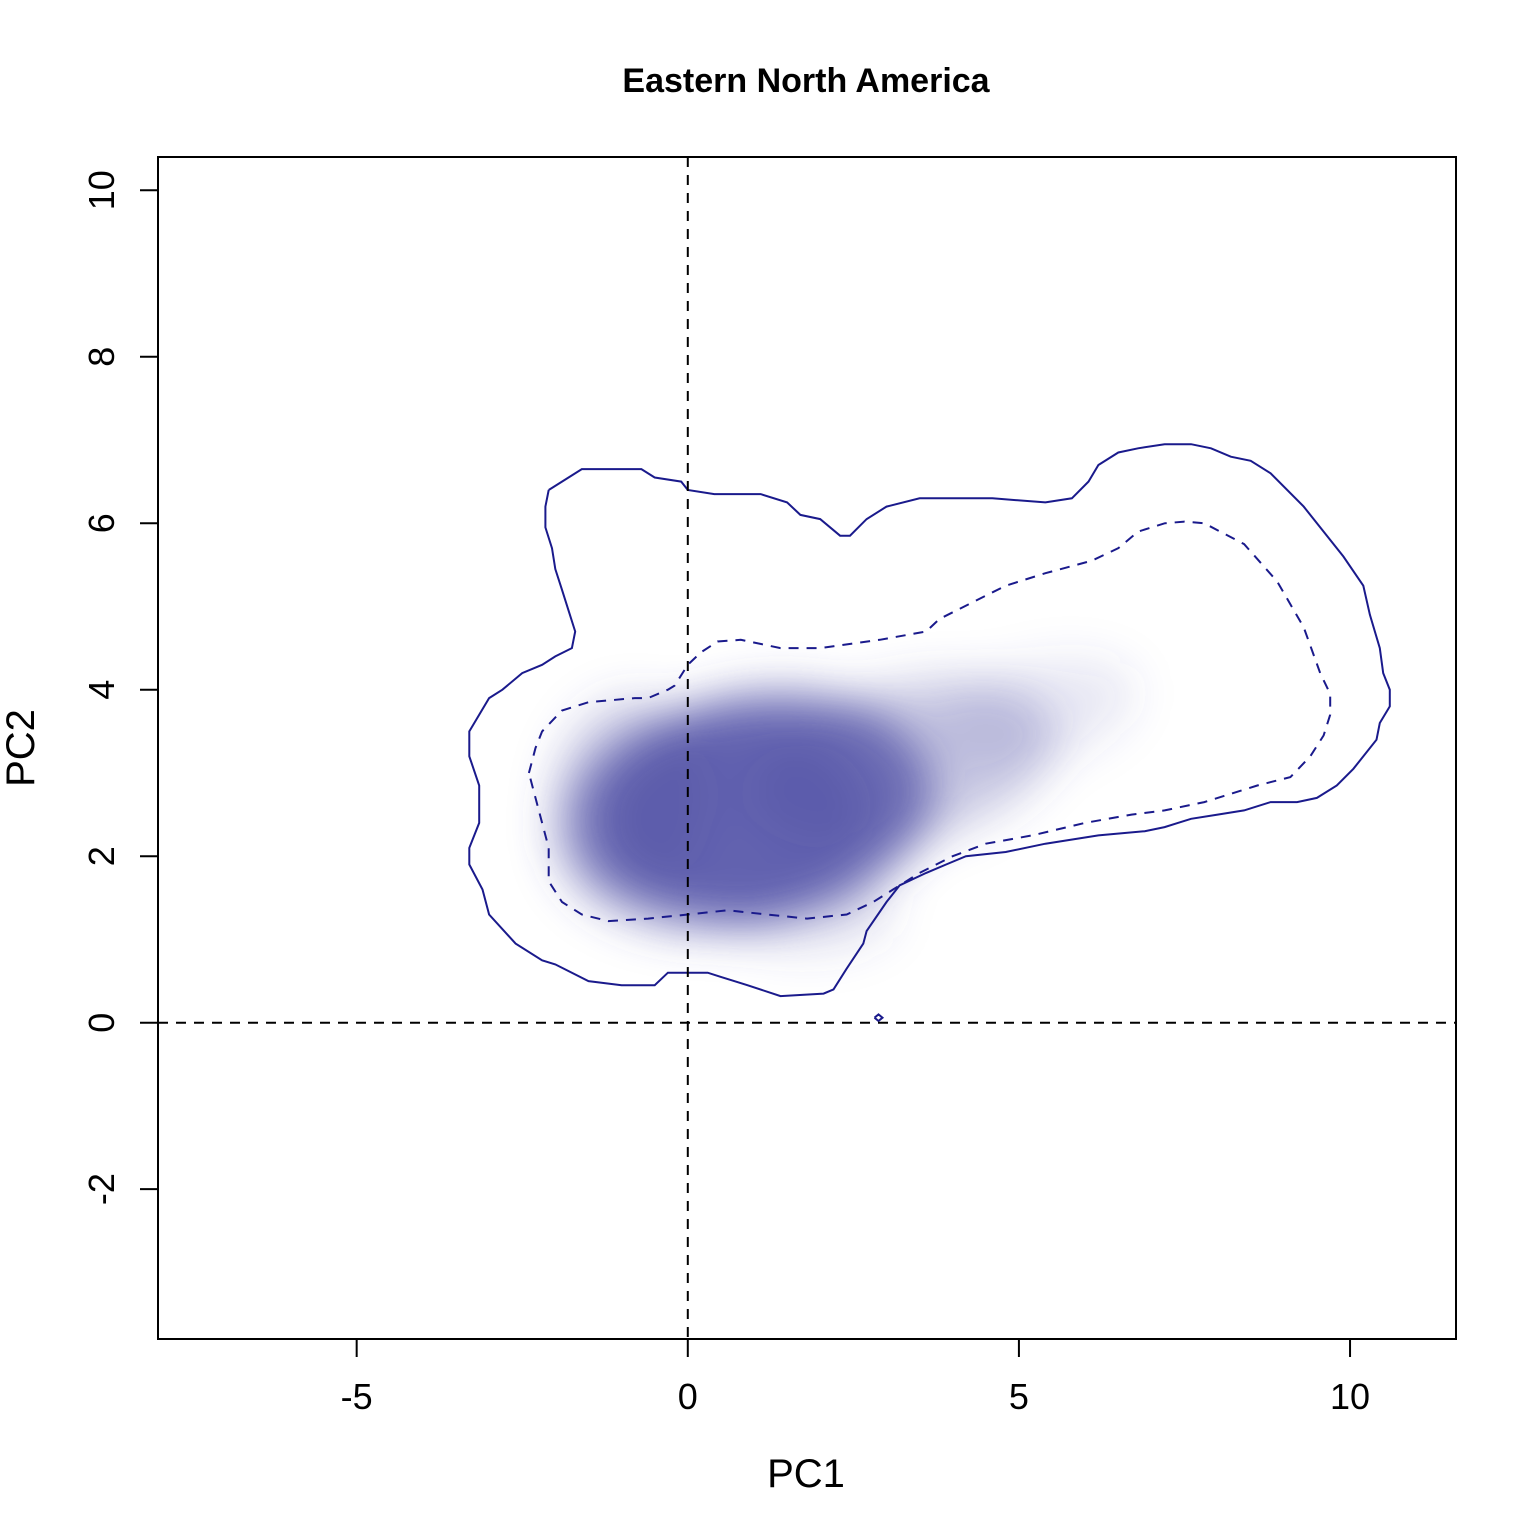 This screenshot has width=1536, height=1536. Describe the element at coordinates (855, 1377) in the screenshot. I see `x-axis: -5 0 5 10` at that location.